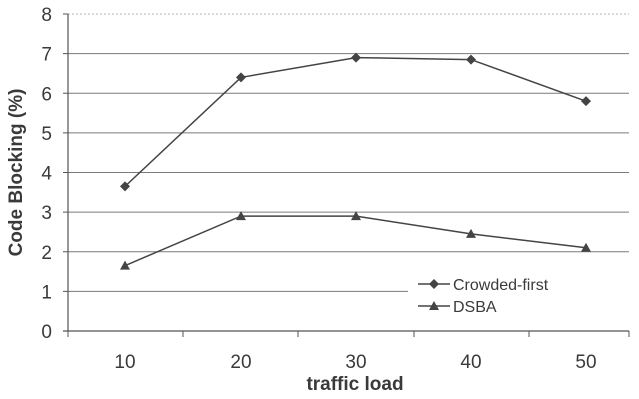 Image resolution: width=639 pixels, height=399 pixels. What do you see at coordinates (46, 134) in the screenshot?
I see `y-tick-label: 5` at bounding box center [46, 134].